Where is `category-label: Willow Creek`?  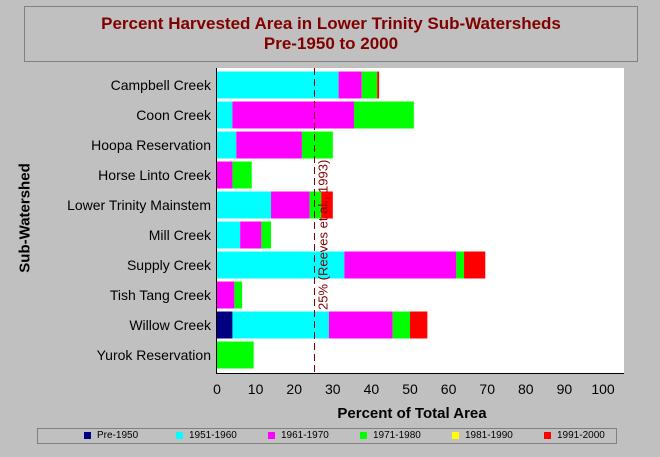 category-label: Willow Creek is located at coordinates (170, 325).